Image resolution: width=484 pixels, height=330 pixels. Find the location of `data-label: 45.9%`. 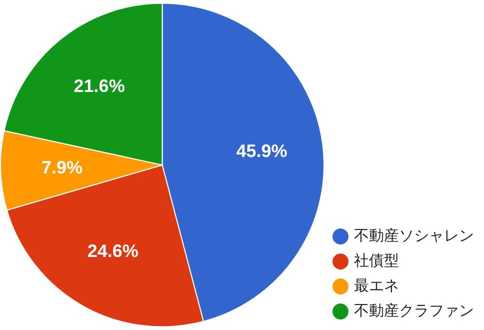

data-label: 45.9% is located at coordinates (262, 151).